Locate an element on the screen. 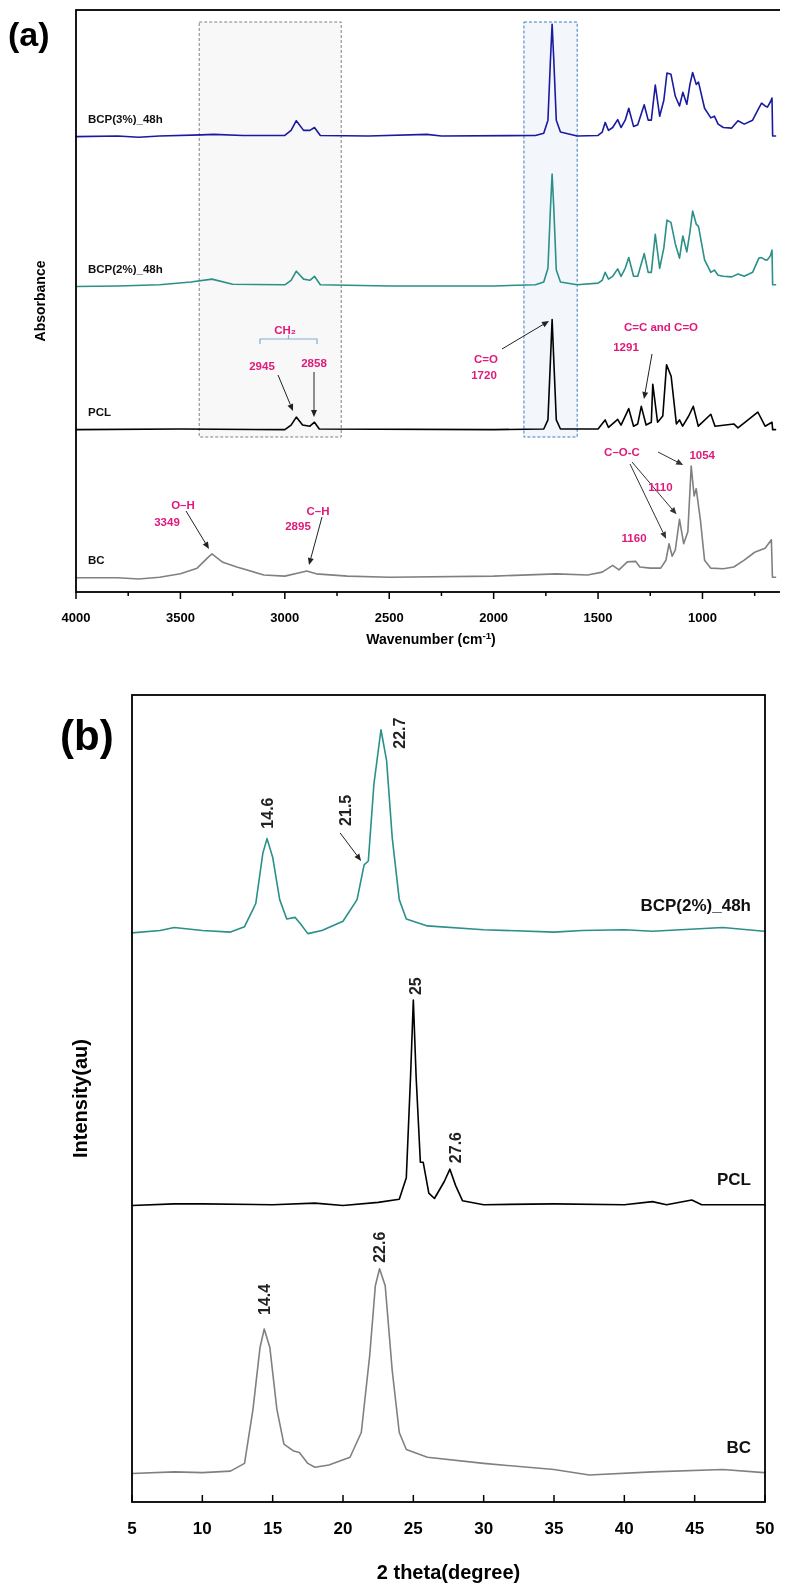 Image resolution: width=788 pixels, height=1595 pixels. annotation: C=C and C=O is located at coordinates (661, 327).